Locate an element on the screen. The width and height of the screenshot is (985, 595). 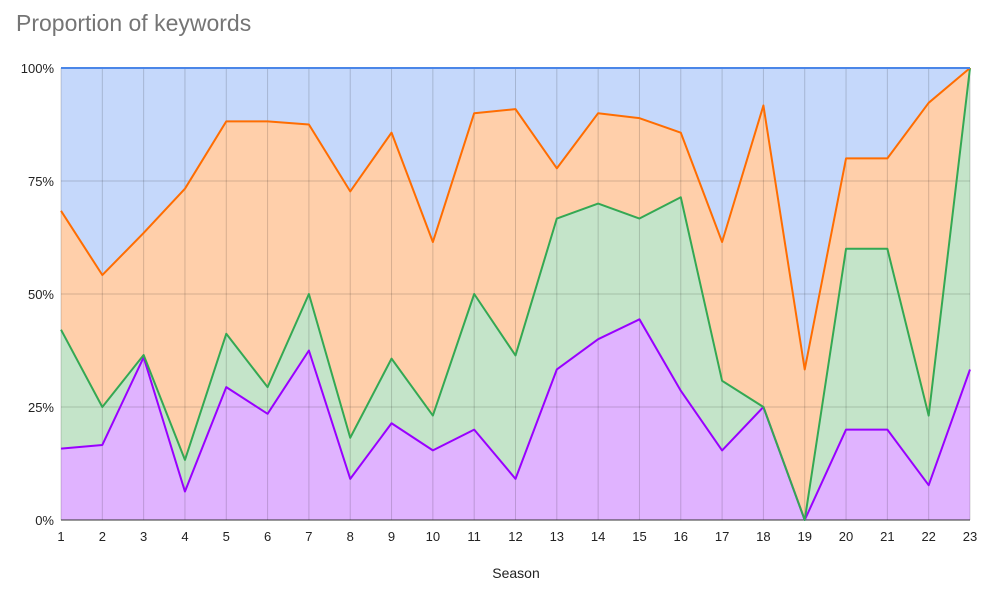
x-tick-label: 1 is located at coordinates (60, 536).